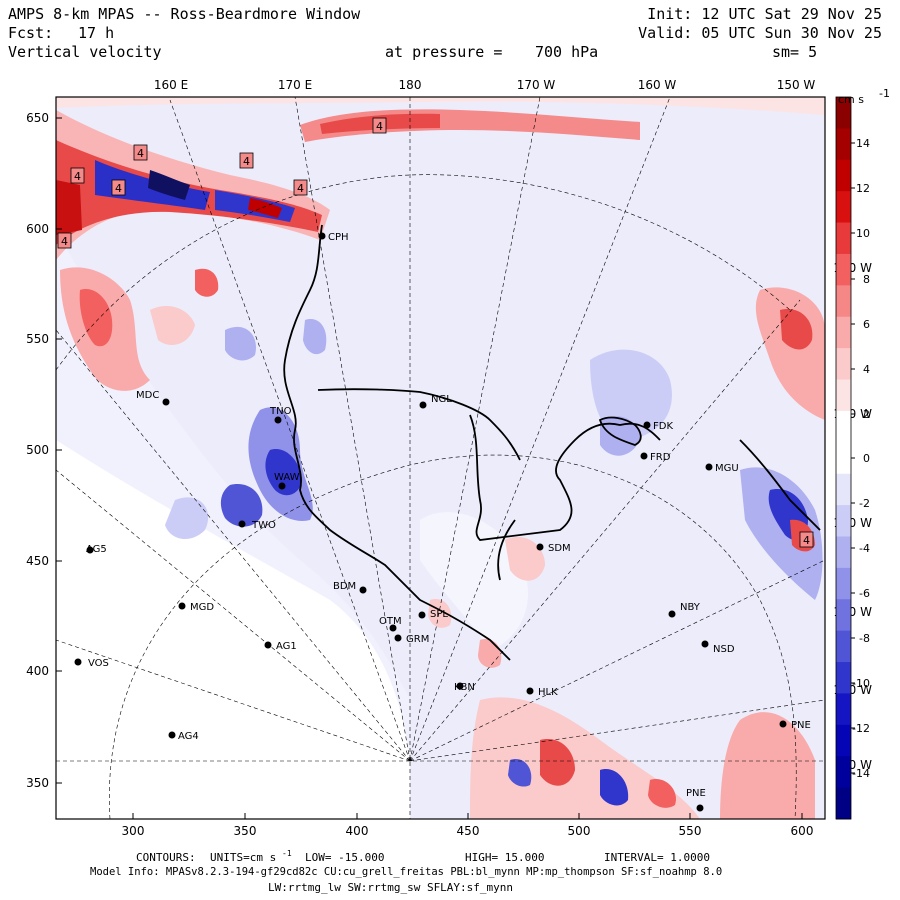 The height and width of the screenshot is (900, 900). What do you see at coordinates (37, 783) in the screenshot?
I see `y-tick-label: 350` at bounding box center [37, 783].